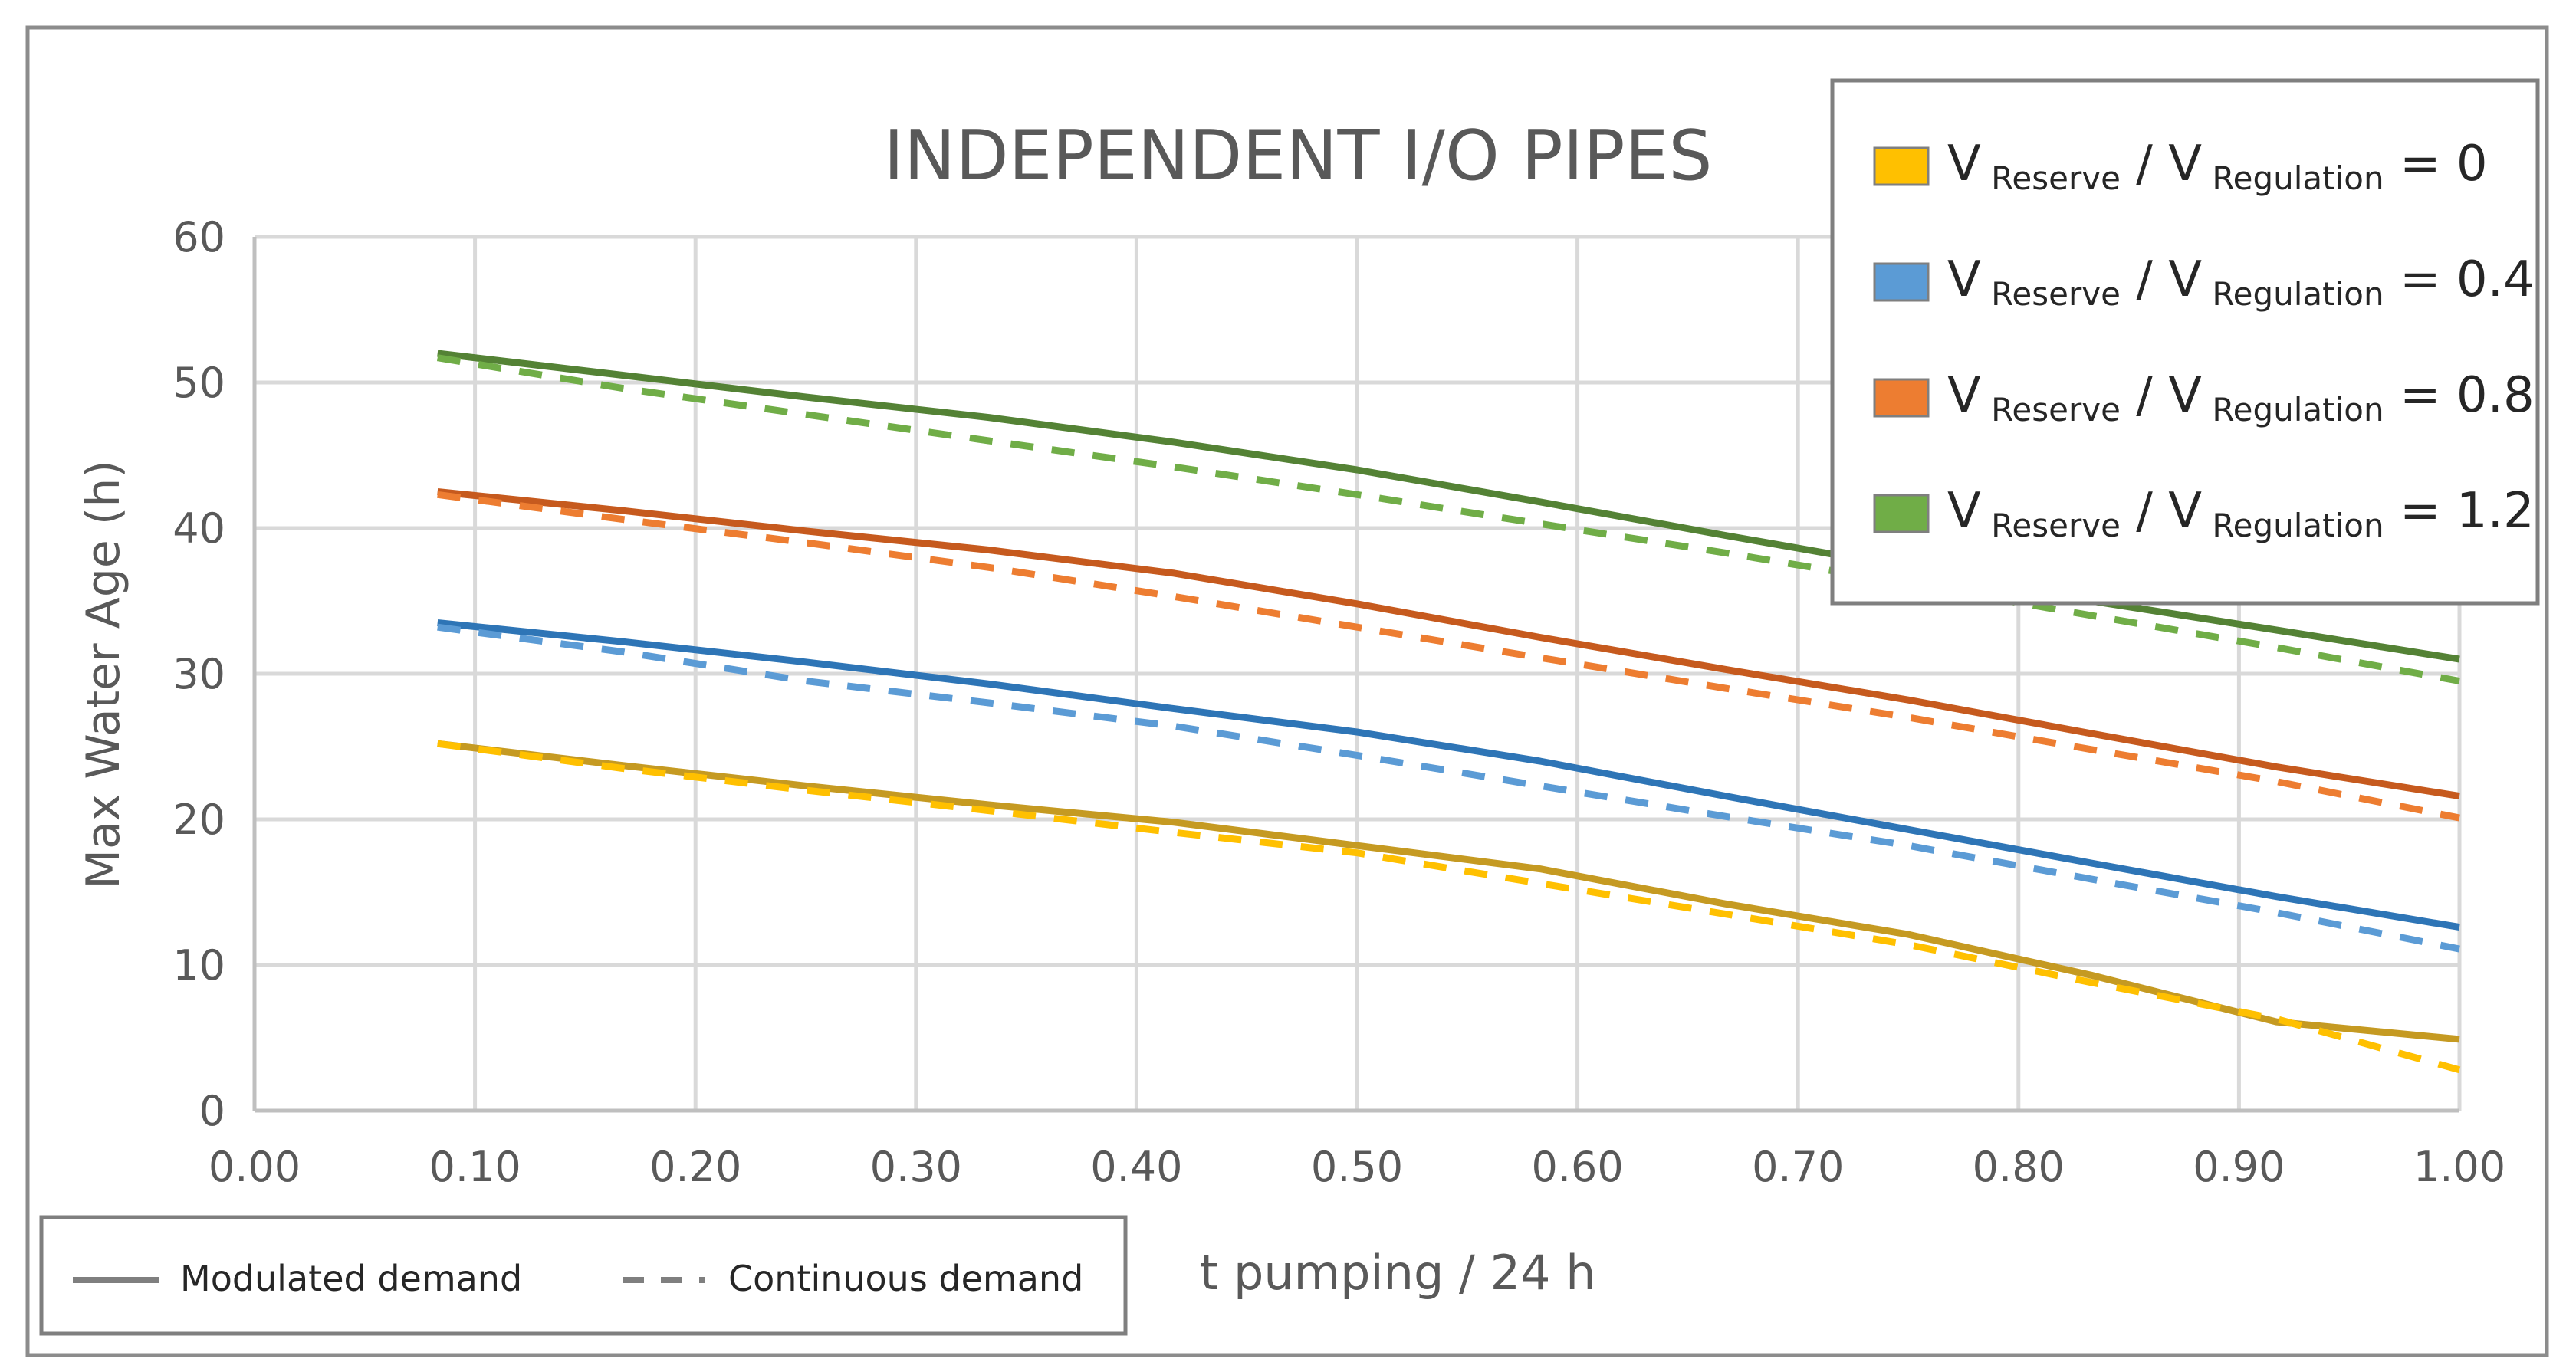 This screenshot has height=1372, width=2576. Describe the element at coordinates (1577, 1167) in the screenshot. I see `x-tick-label: 0.60` at that location.